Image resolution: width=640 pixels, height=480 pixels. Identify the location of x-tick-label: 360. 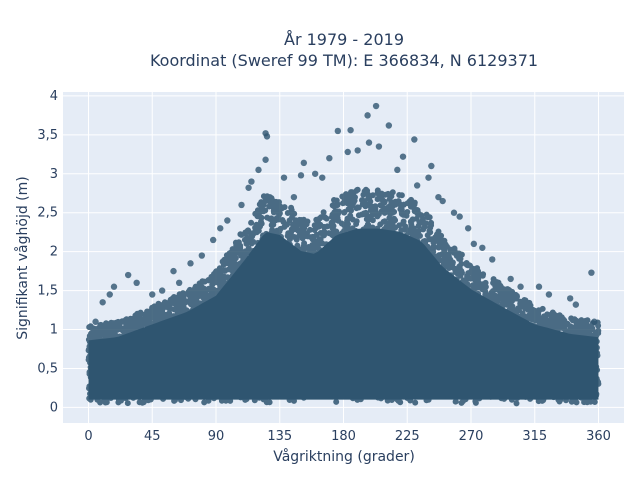
(598, 436).